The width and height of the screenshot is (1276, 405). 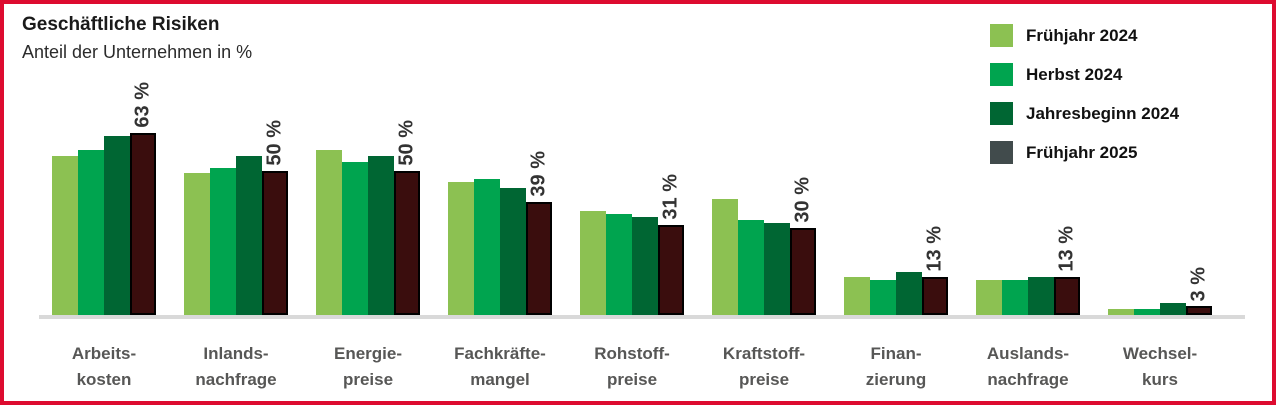 What do you see at coordinates (764, 366) in the screenshot?
I see `category-label-5: Kraftstoff-preise` at bounding box center [764, 366].